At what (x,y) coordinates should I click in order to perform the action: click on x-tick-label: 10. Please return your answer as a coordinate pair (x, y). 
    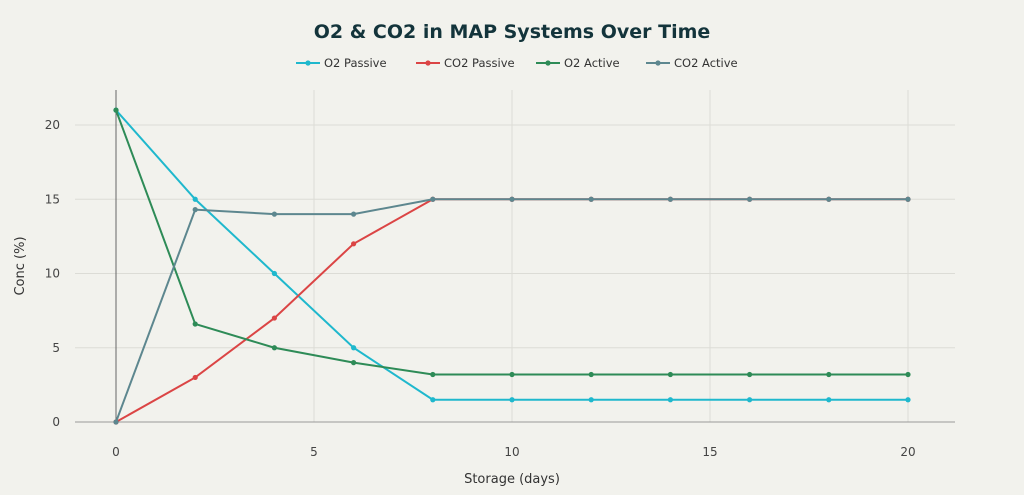
    Looking at the image, I should click on (511, 452).